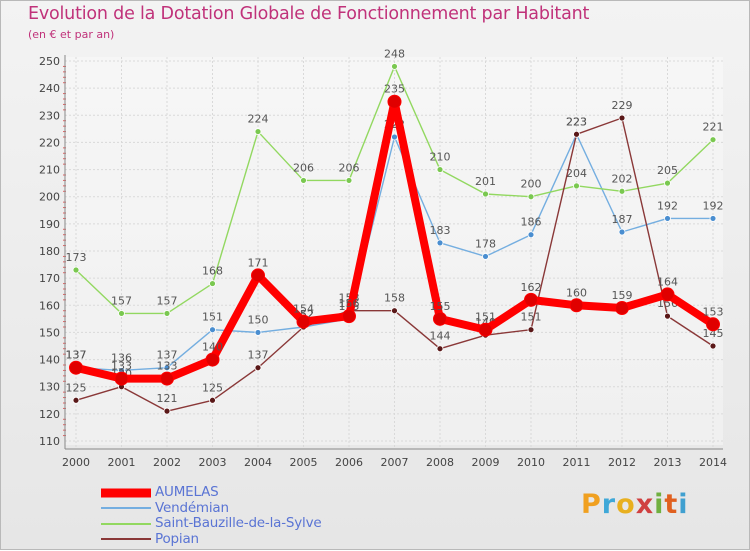 The image size is (750, 551). What do you see at coordinates (192, 507) in the screenshot?
I see `legend-label: Vendémian` at bounding box center [192, 507].